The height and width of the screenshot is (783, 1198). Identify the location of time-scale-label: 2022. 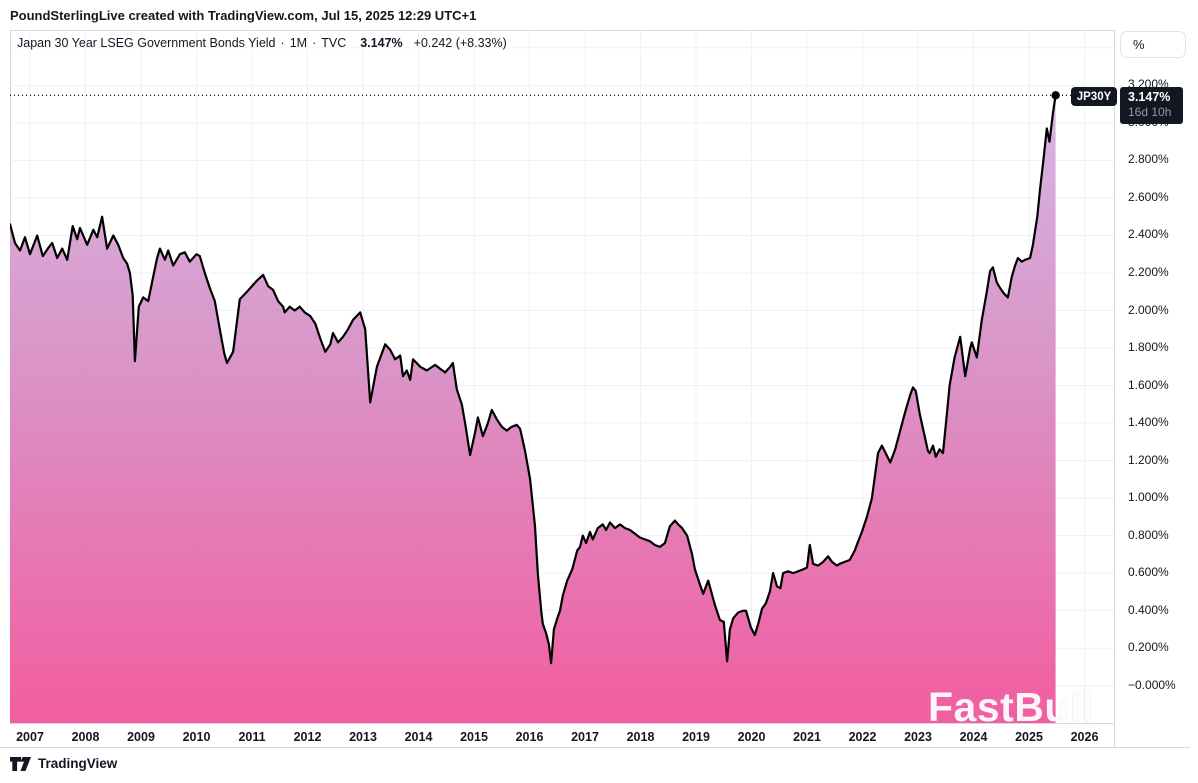
(862, 737).